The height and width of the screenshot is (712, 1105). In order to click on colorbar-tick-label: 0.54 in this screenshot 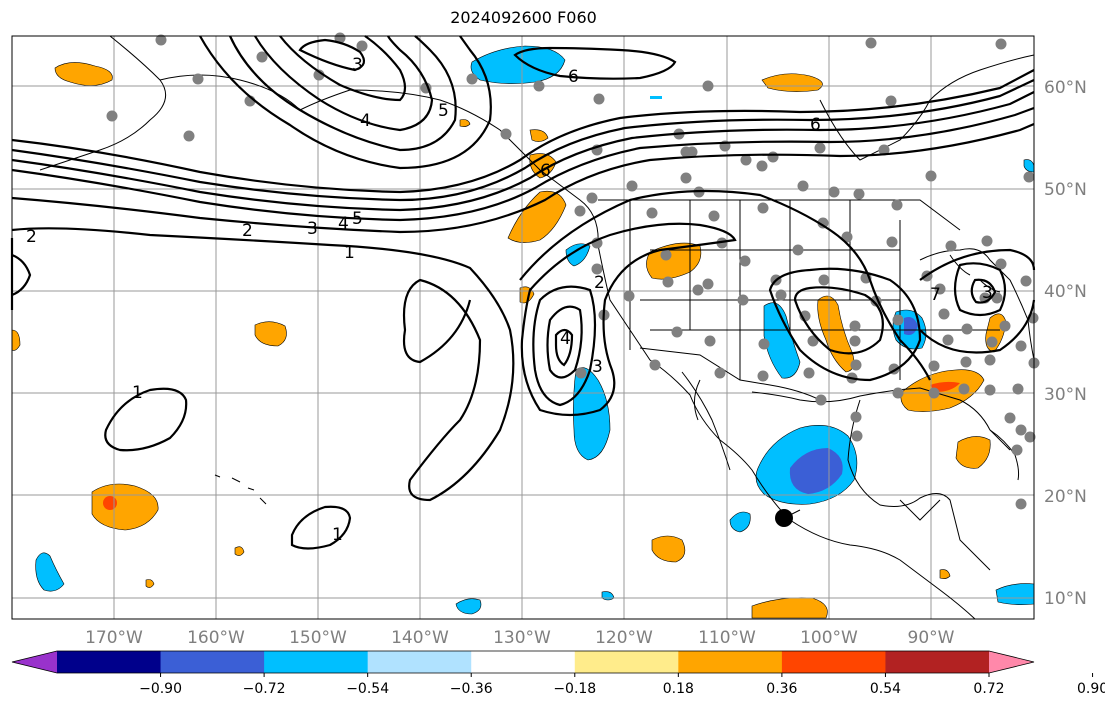, I will do `click(885, 689)`.